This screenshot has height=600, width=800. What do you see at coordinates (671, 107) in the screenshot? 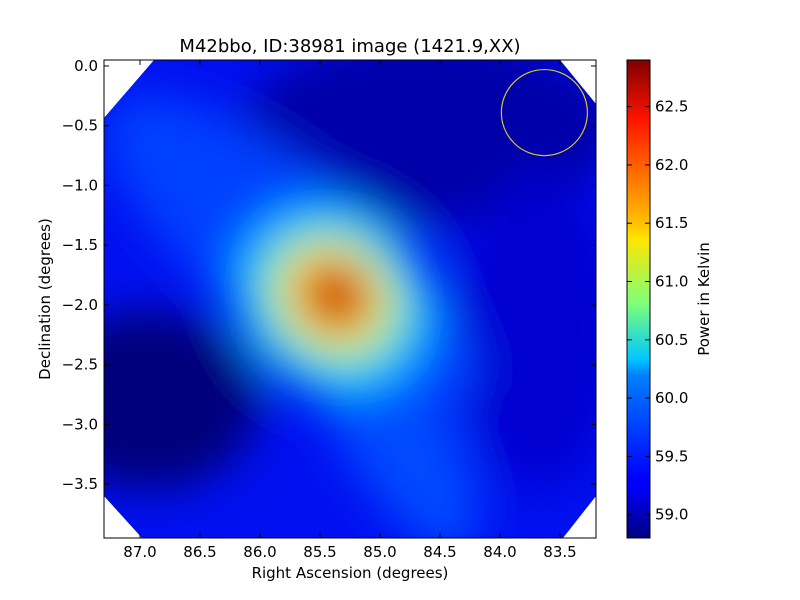
I see `colorbar-tick-label: 62.5` at bounding box center [671, 107].